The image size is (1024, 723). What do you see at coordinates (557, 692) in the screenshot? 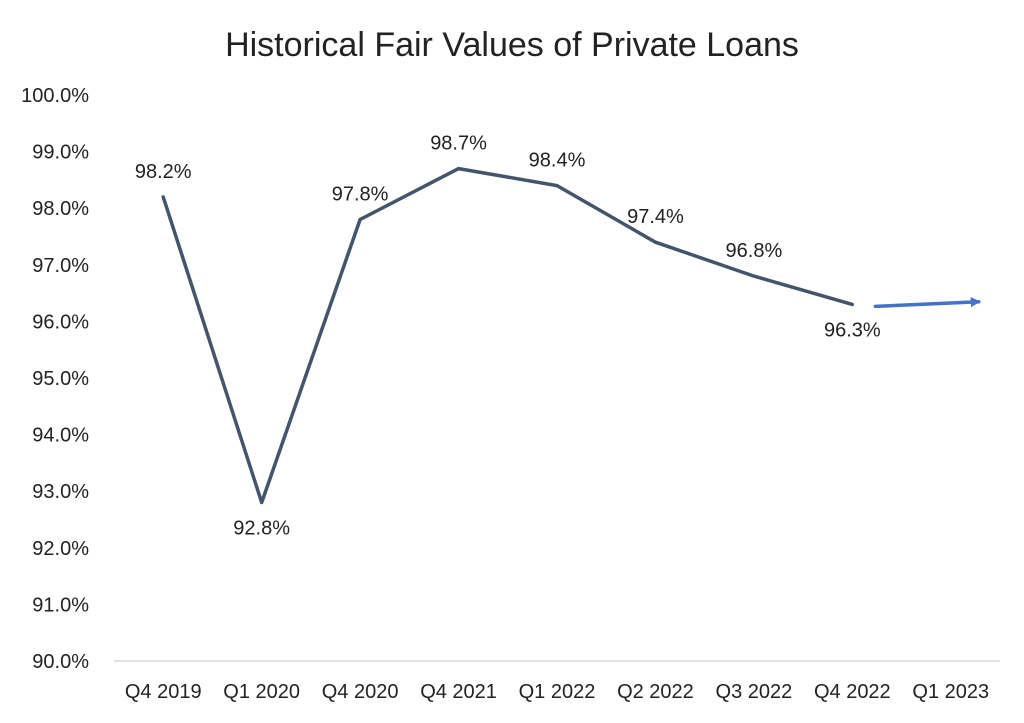
I see `x-tick-label: Q1 2022` at bounding box center [557, 692].